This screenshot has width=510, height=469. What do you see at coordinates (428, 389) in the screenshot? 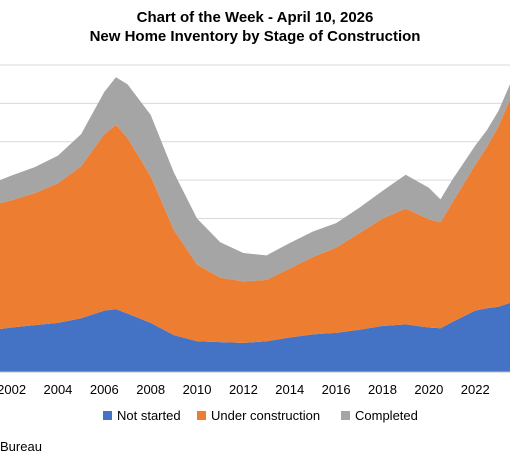
I see `x-tick-label: 2020` at bounding box center [428, 389].